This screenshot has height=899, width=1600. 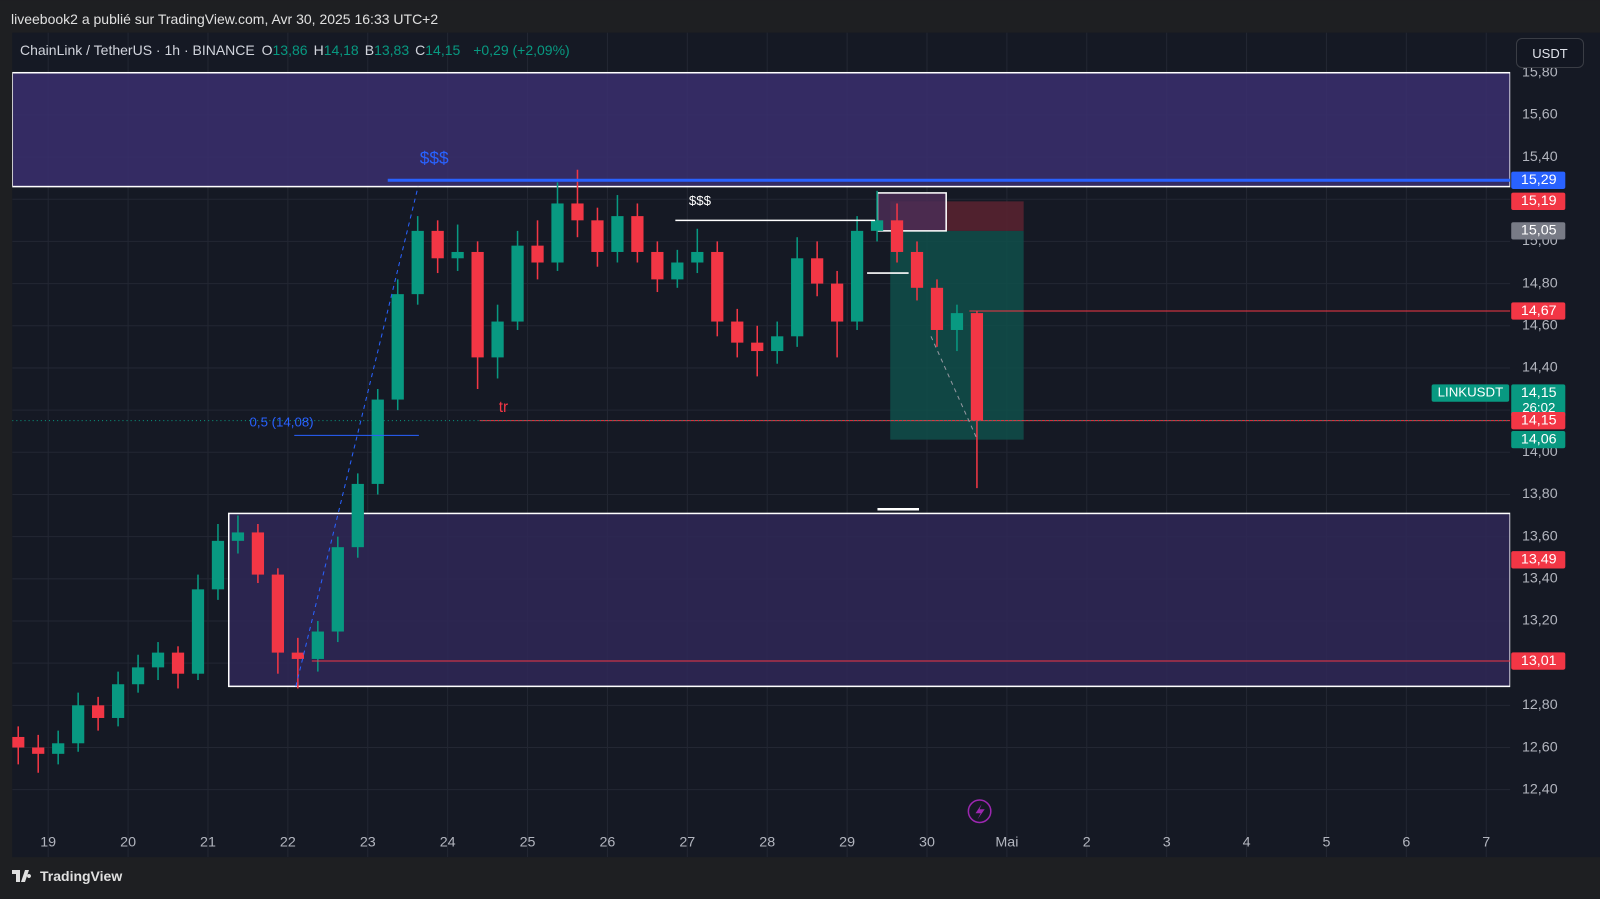 I want to click on y-tick-label: 12,80, so click(x=1540, y=705).